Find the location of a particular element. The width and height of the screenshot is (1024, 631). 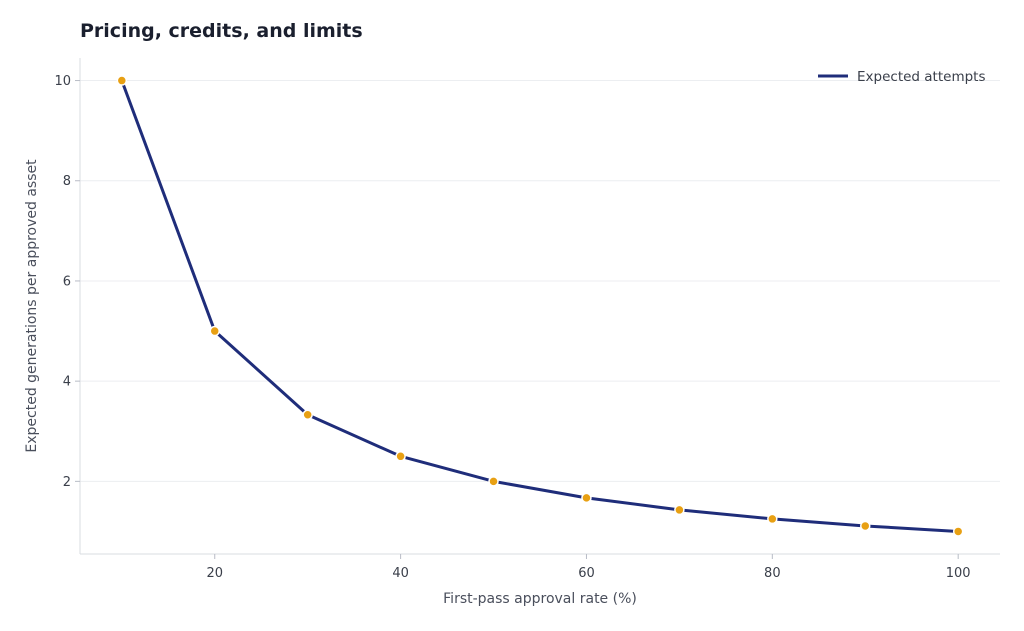

legend: Expected attempts is located at coordinates (902, 77).